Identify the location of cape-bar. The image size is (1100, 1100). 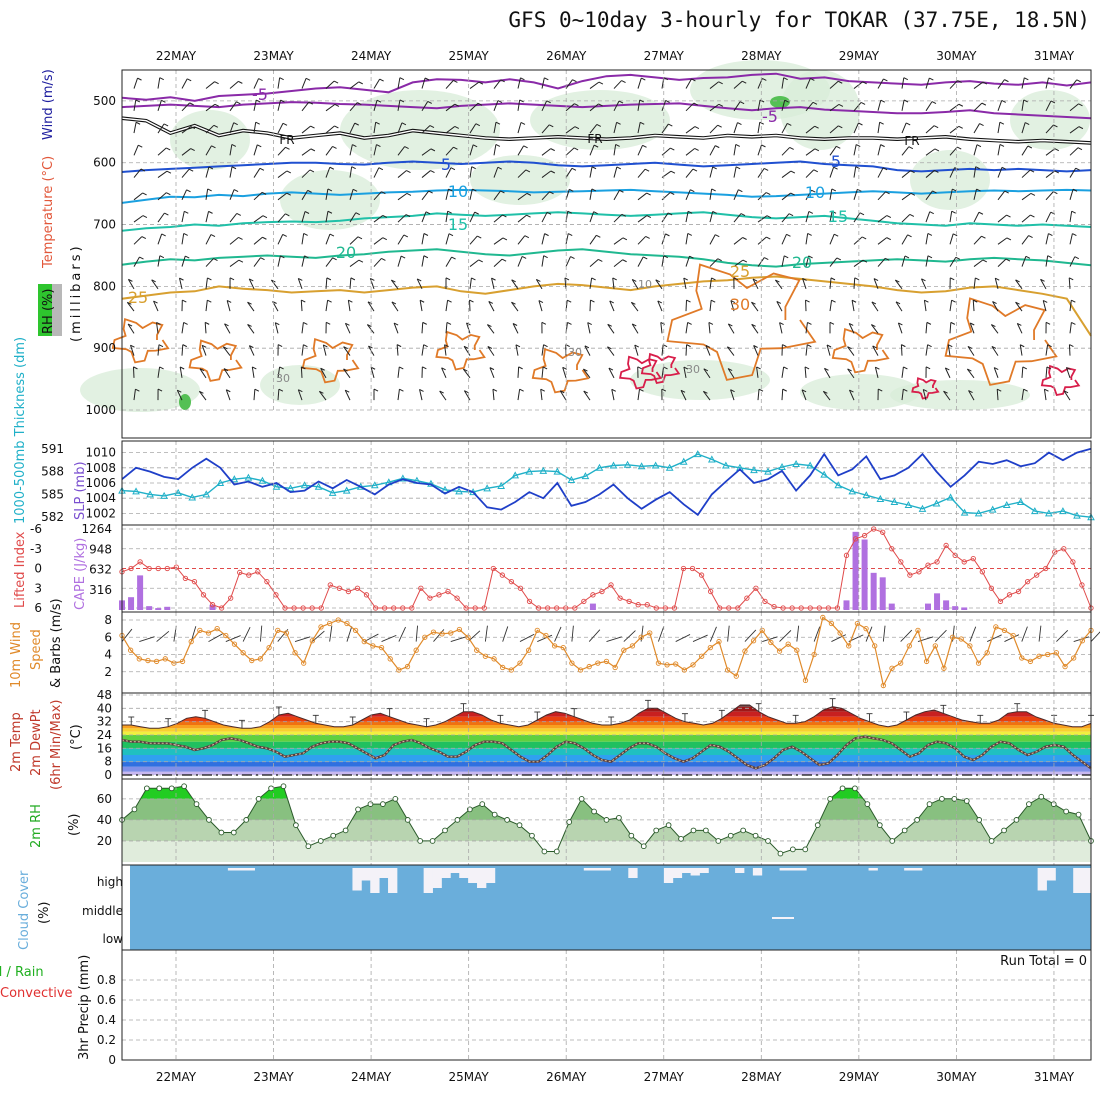
(592, 606).